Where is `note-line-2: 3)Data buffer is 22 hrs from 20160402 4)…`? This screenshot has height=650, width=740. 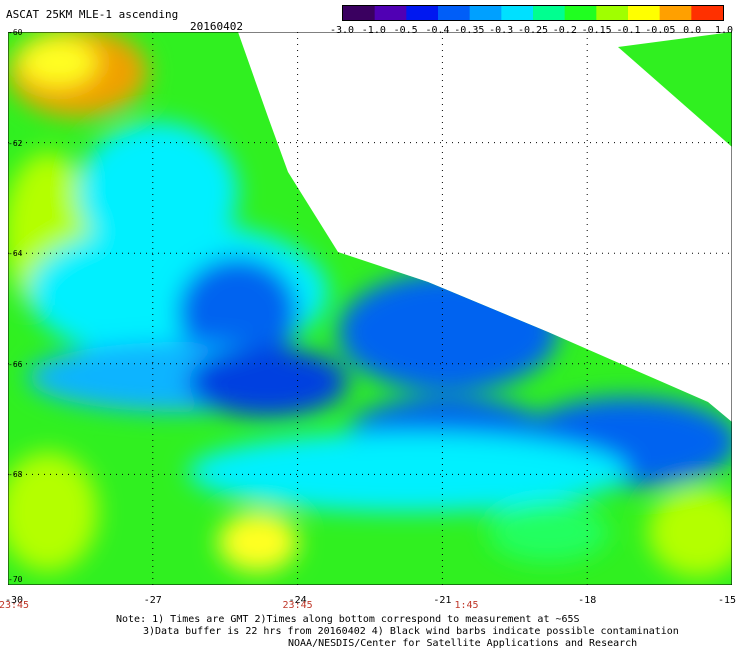
note-line-2: 3)Data buffer is 22 hrs from 20160402 4)… is located at coordinates (411, 631).